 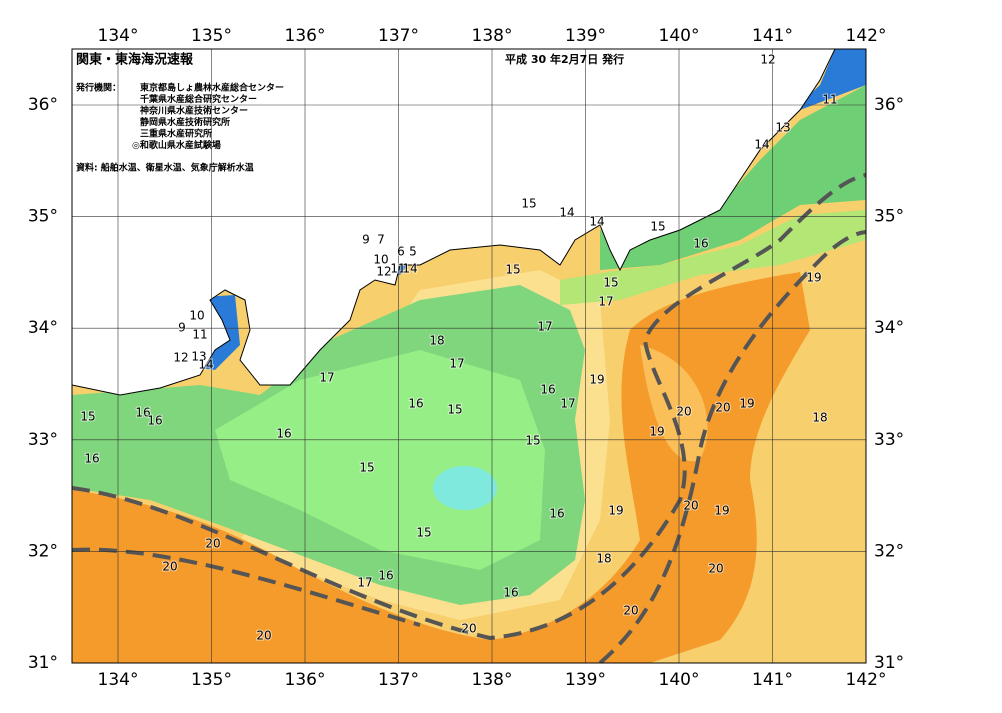 I want to click on lon-label: 140°, so click(x=679, y=36).